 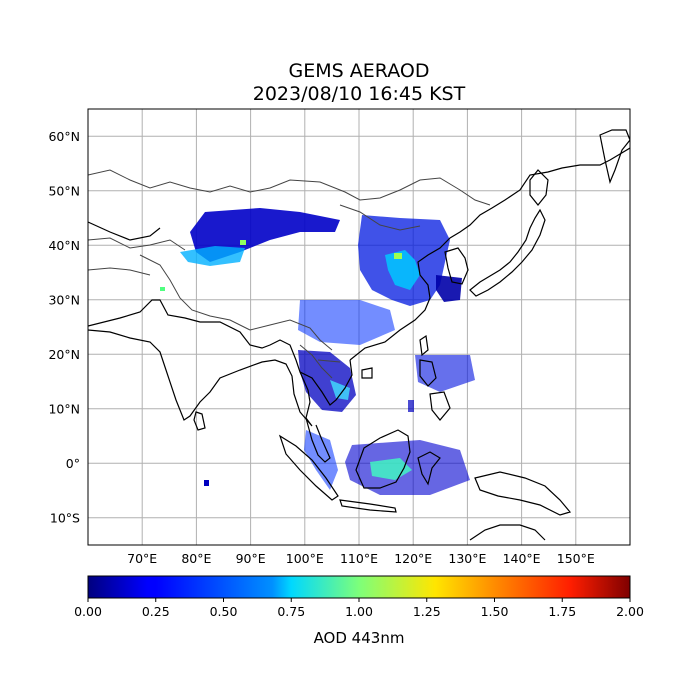 I want to click on colorbar-tick-label: 0.25, so click(x=156, y=611).